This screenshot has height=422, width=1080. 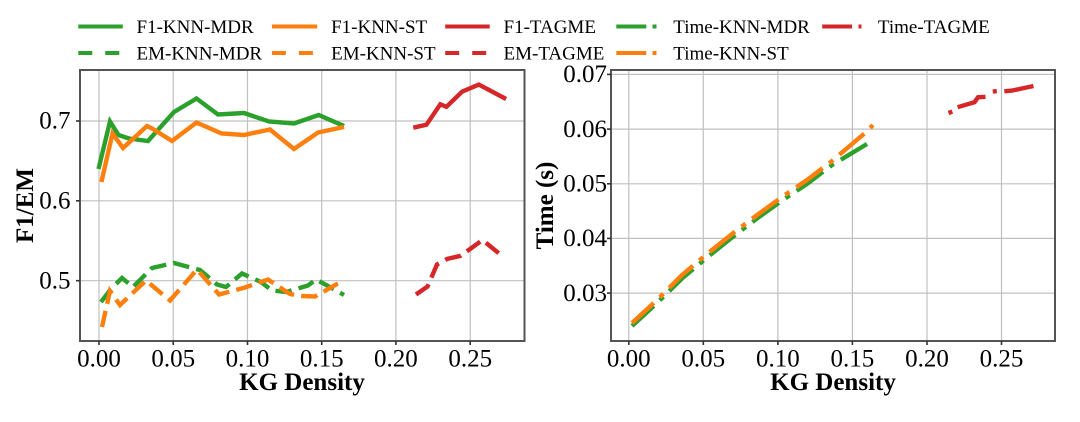 I want to click on svg-text: EM-TAGME, so click(x=554, y=54).